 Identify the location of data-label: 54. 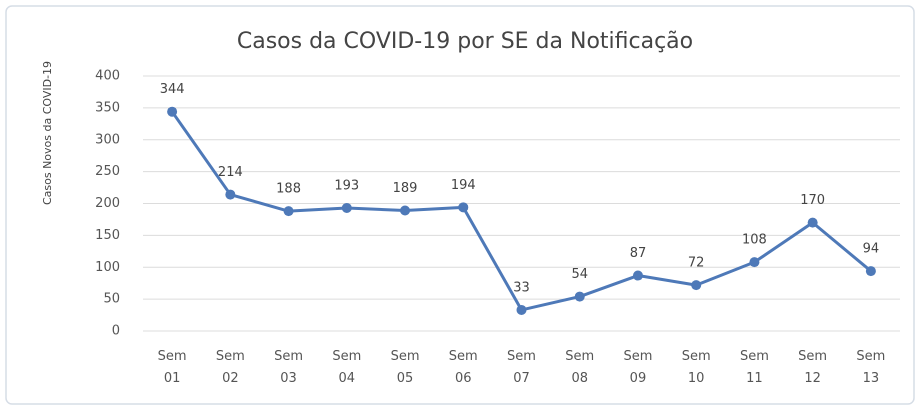
(579, 274).